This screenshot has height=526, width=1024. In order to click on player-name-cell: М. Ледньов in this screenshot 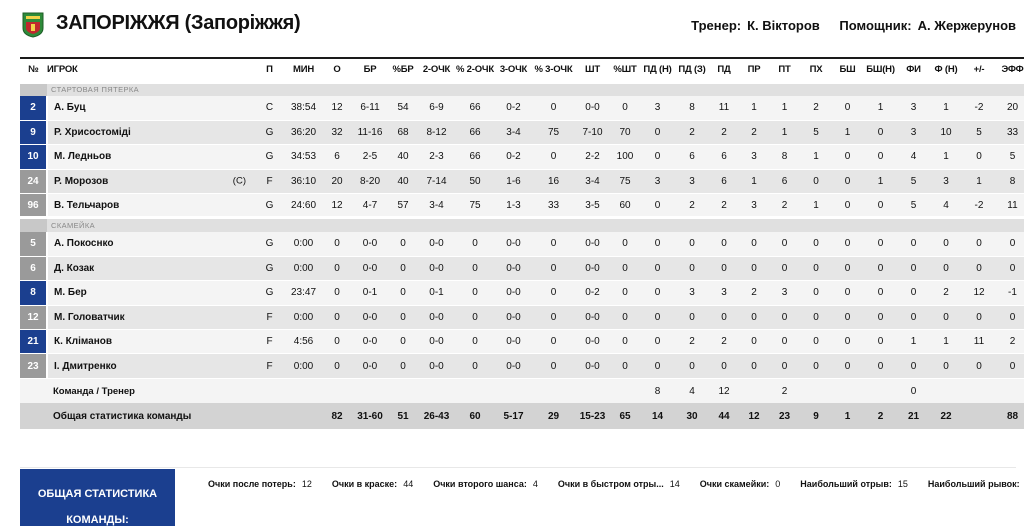, I will do `click(150, 157)`.